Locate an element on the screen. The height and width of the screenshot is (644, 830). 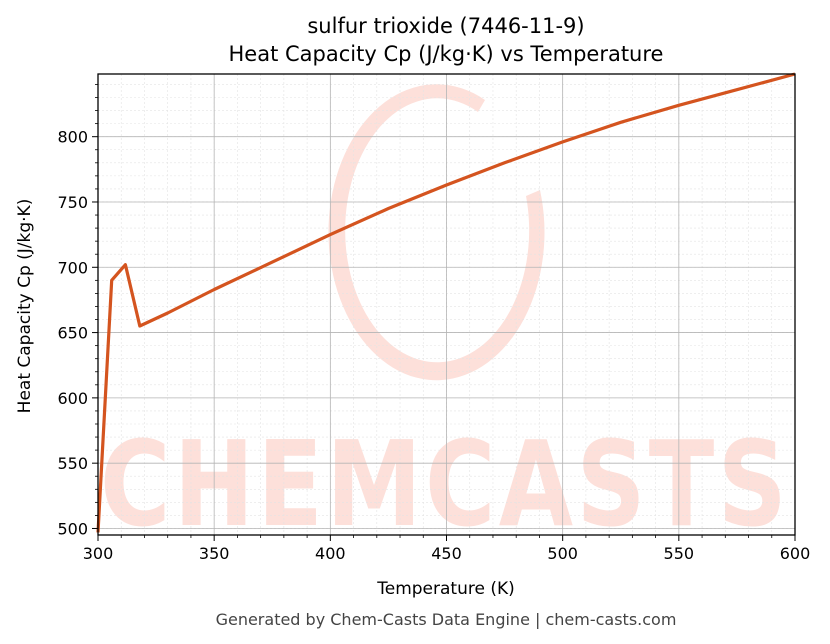
x-axis-label: Temperature (K) is located at coordinates (445, 589).